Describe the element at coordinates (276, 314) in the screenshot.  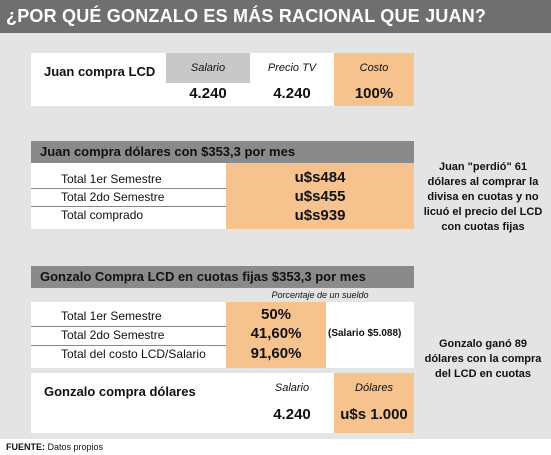
I see `gonzalo-row-1-value: 50%` at that location.